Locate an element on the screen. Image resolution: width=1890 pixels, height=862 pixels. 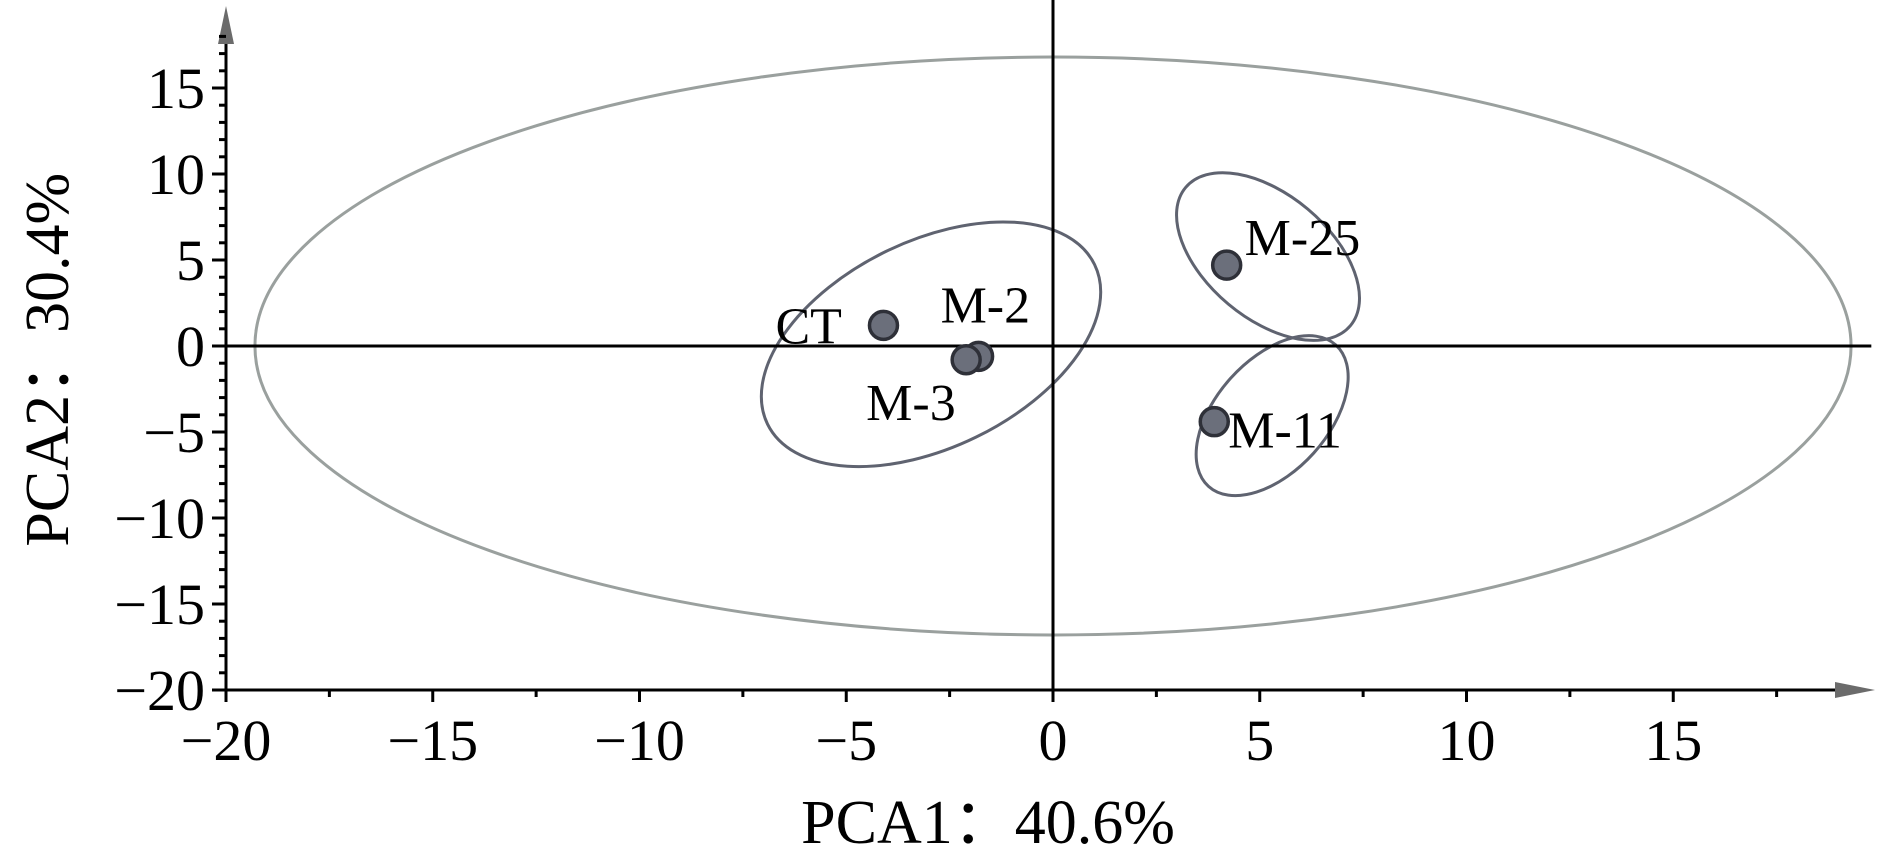
labels-layer: CT M-2 M-3 M-25 M-11 is located at coordinates (1067, 335).